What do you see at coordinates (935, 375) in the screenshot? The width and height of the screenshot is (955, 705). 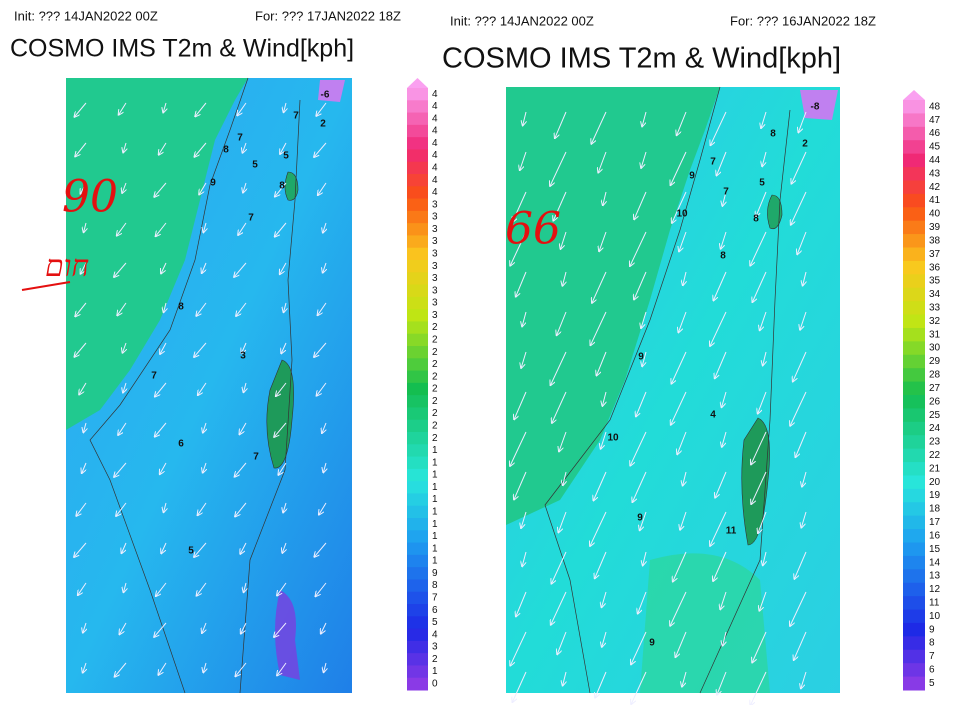 I see `colorbar-label: 28` at bounding box center [935, 375].